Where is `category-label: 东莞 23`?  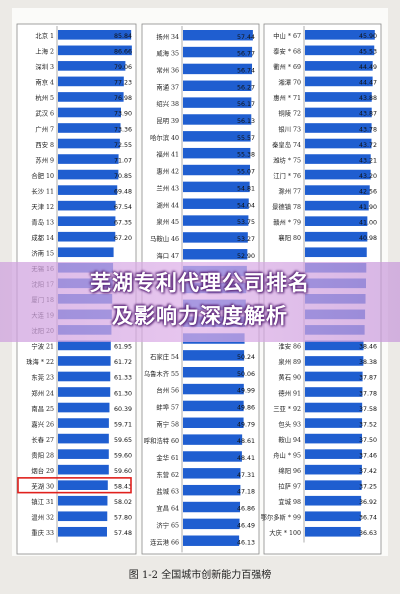
category-label: 东莞 23 is located at coordinates (42, 377).